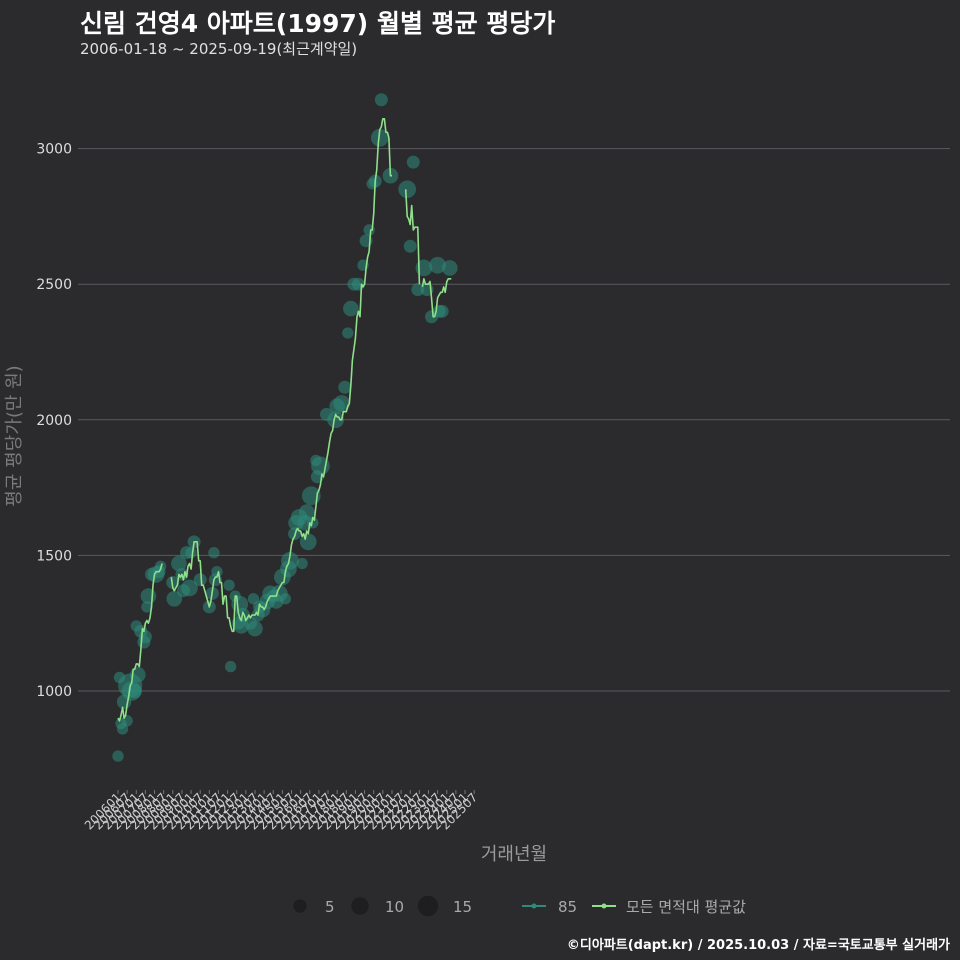  I want to click on x-axis-label: 거래년월, so click(514, 854).